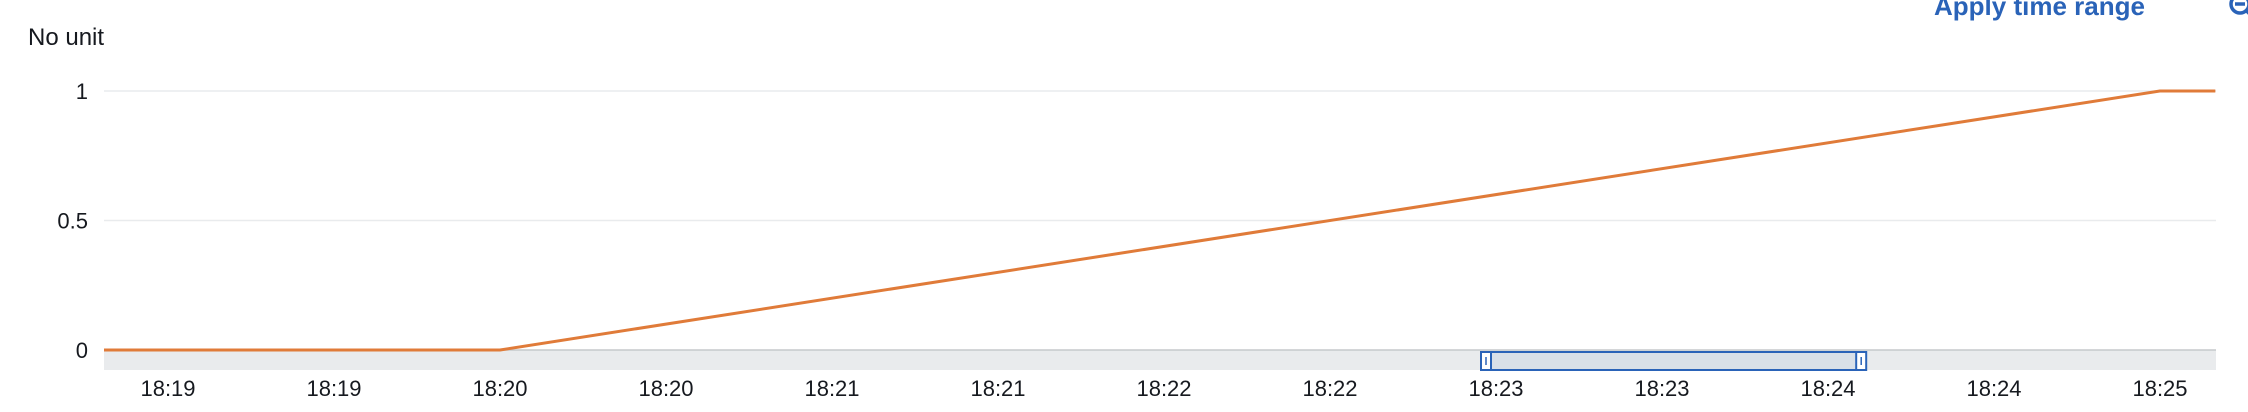 This screenshot has height=412, width=2248. I want to click on axis-band, so click(1160, 360).